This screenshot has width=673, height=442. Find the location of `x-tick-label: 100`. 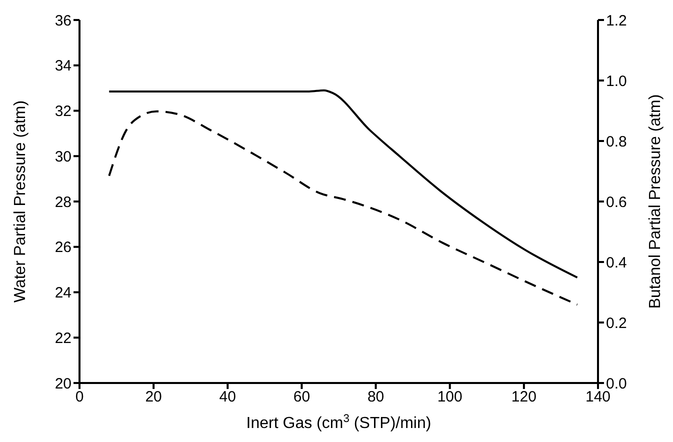

x-tick-label: 100 is located at coordinates (449, 397).